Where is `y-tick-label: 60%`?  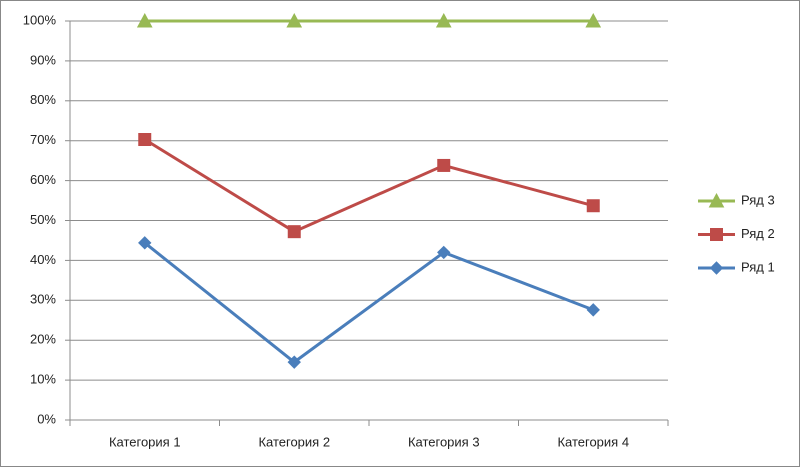 y-tick-label: 60% is located at coordinates (43, 179).